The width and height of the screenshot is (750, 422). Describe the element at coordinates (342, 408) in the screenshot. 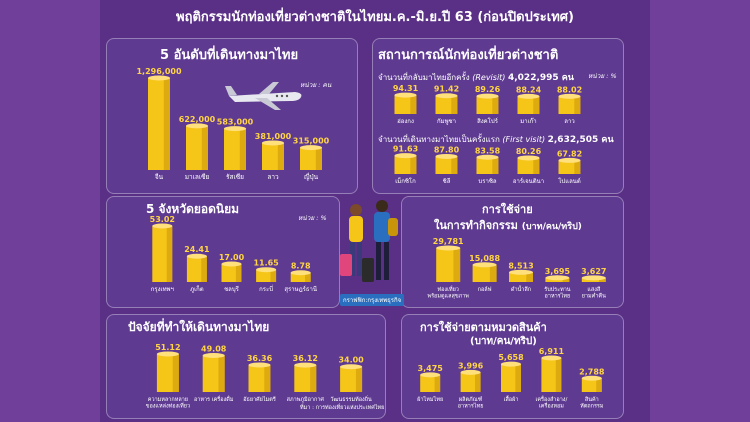

I see `source-note: ที่มา : การท่องเที่ยวแห่งประเทศไทย` at that location.